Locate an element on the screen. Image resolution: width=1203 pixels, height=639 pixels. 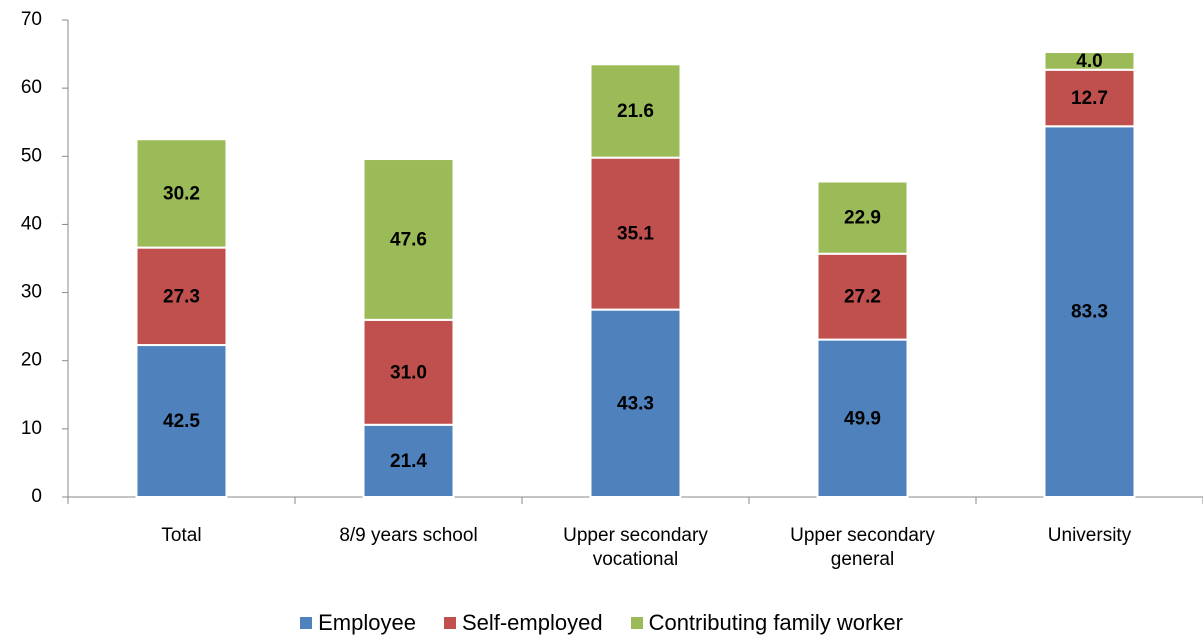
x-tick-label: Upper secondary vocational is located at coordinates (635, 547).